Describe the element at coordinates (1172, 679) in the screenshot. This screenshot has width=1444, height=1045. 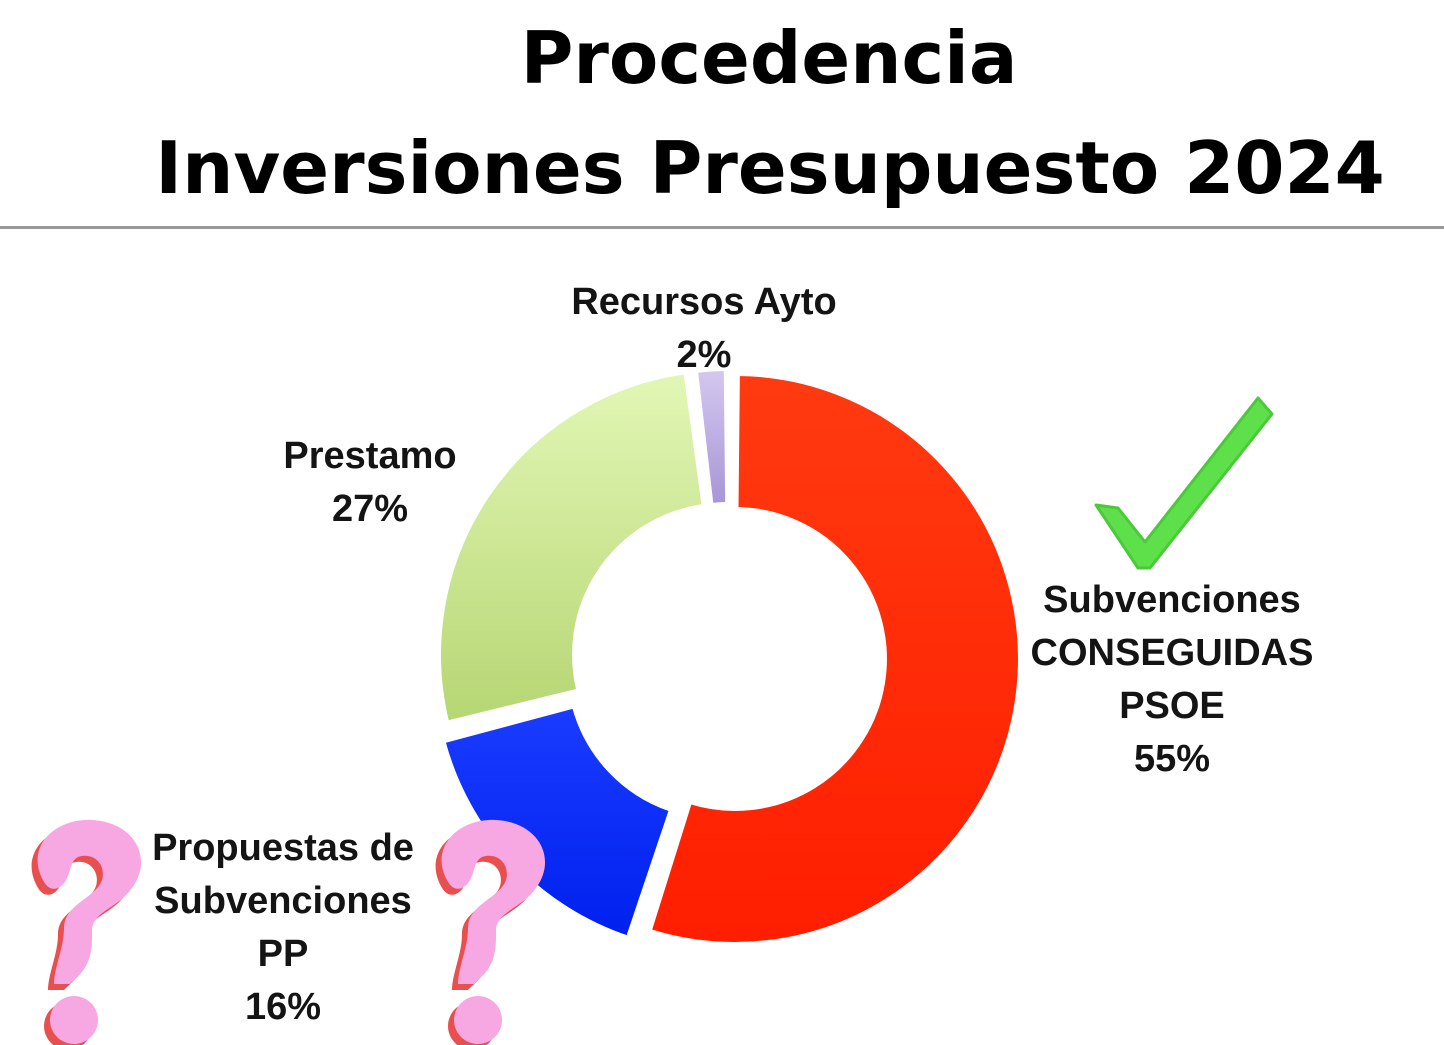
I see `slice-subvenciones-psoe-label: Subvenciones CONSEGUIDAS PSOE 55%` at that location.